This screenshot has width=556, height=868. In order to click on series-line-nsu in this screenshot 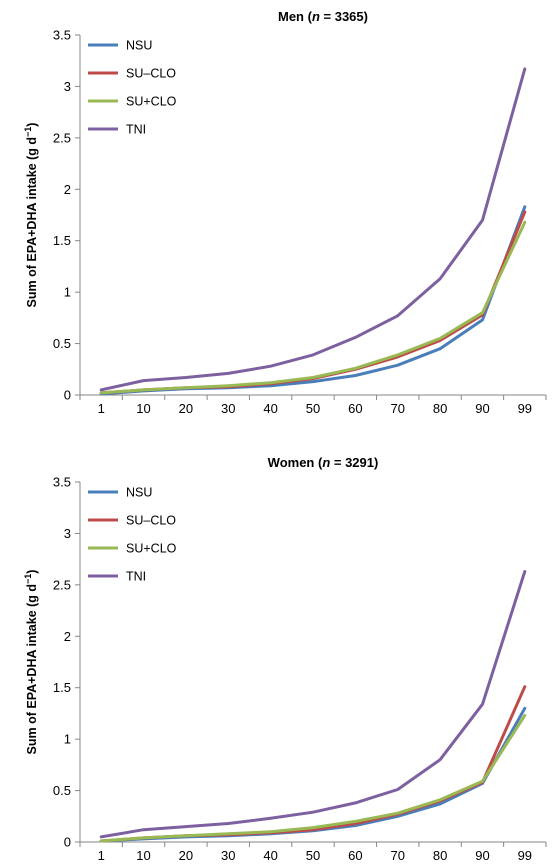, I will do `click(313, 774)`.